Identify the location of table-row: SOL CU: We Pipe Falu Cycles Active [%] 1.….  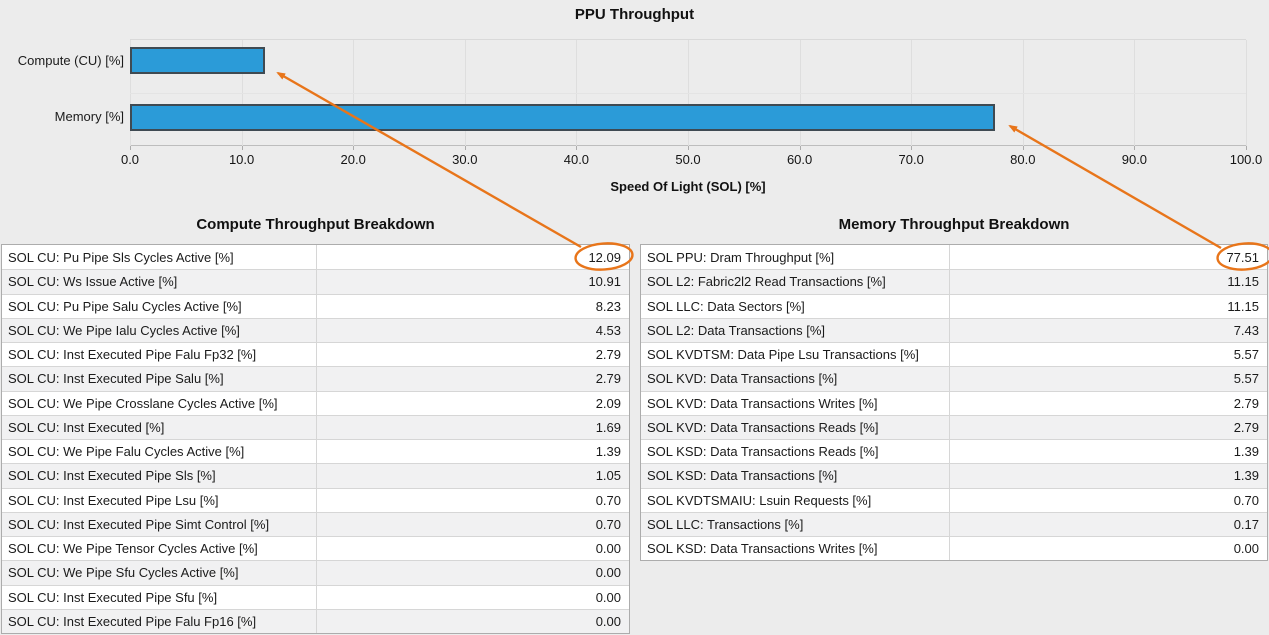
(315, 451).